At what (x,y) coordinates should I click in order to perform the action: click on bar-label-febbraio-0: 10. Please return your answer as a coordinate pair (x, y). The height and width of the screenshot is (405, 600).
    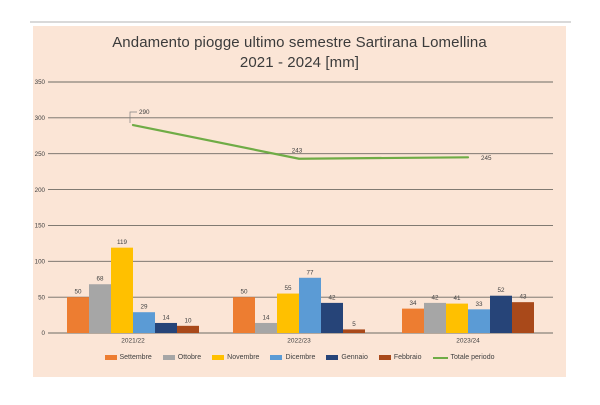
    Looking at the image, I should click on (188, 320).